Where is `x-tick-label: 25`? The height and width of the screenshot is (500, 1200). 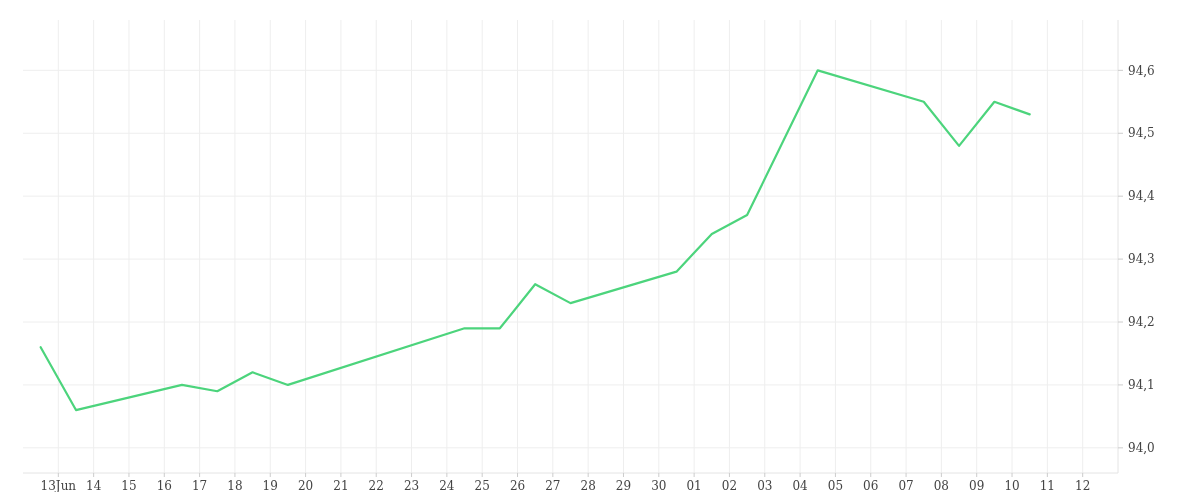 x-tick-label: 25 is located at coordinates (482, 486).